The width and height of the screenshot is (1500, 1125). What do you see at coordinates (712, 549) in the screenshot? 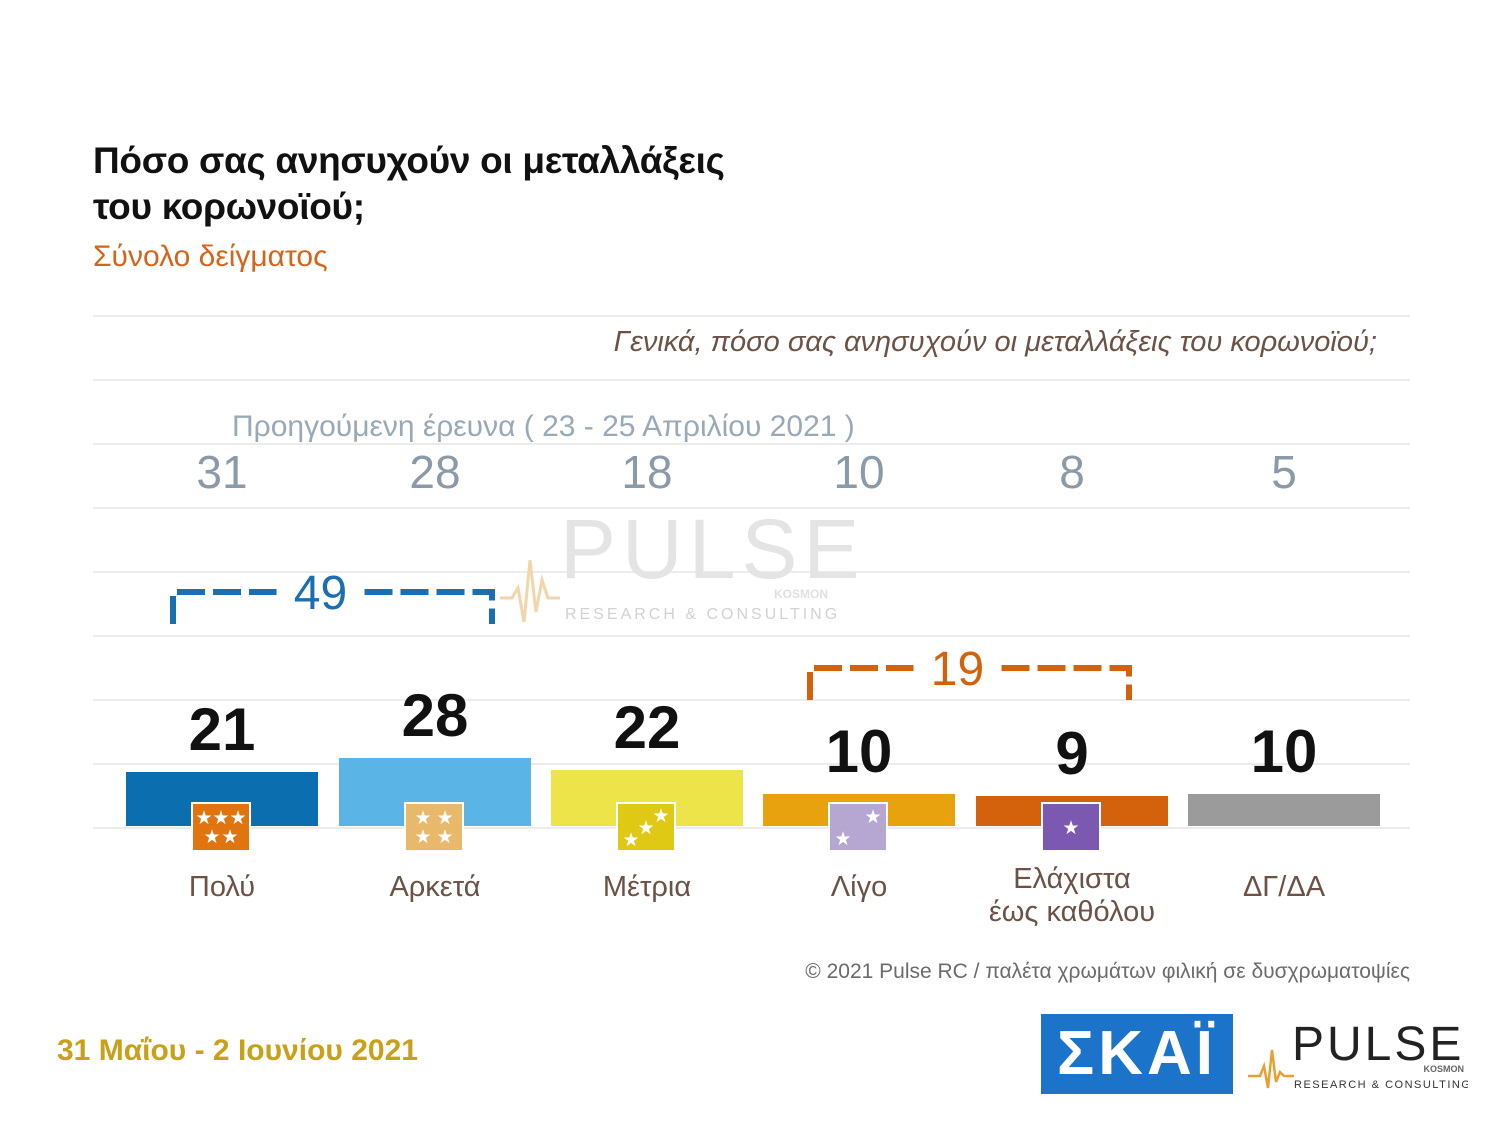
I see `watermark-brand: PULSE` at bounding box center [712, 549].